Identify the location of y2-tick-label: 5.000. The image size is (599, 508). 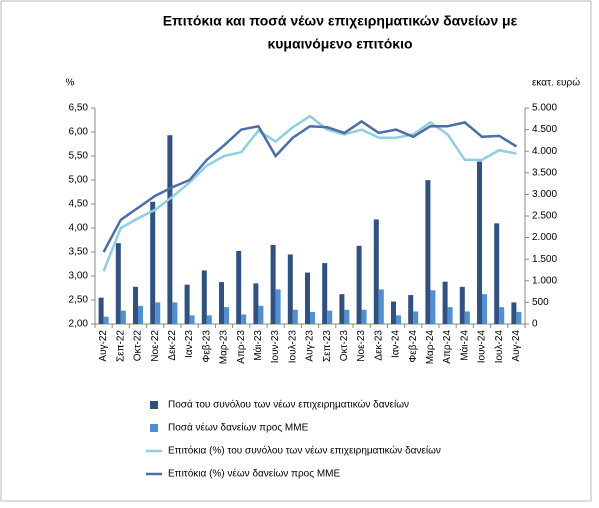
(544, 108).